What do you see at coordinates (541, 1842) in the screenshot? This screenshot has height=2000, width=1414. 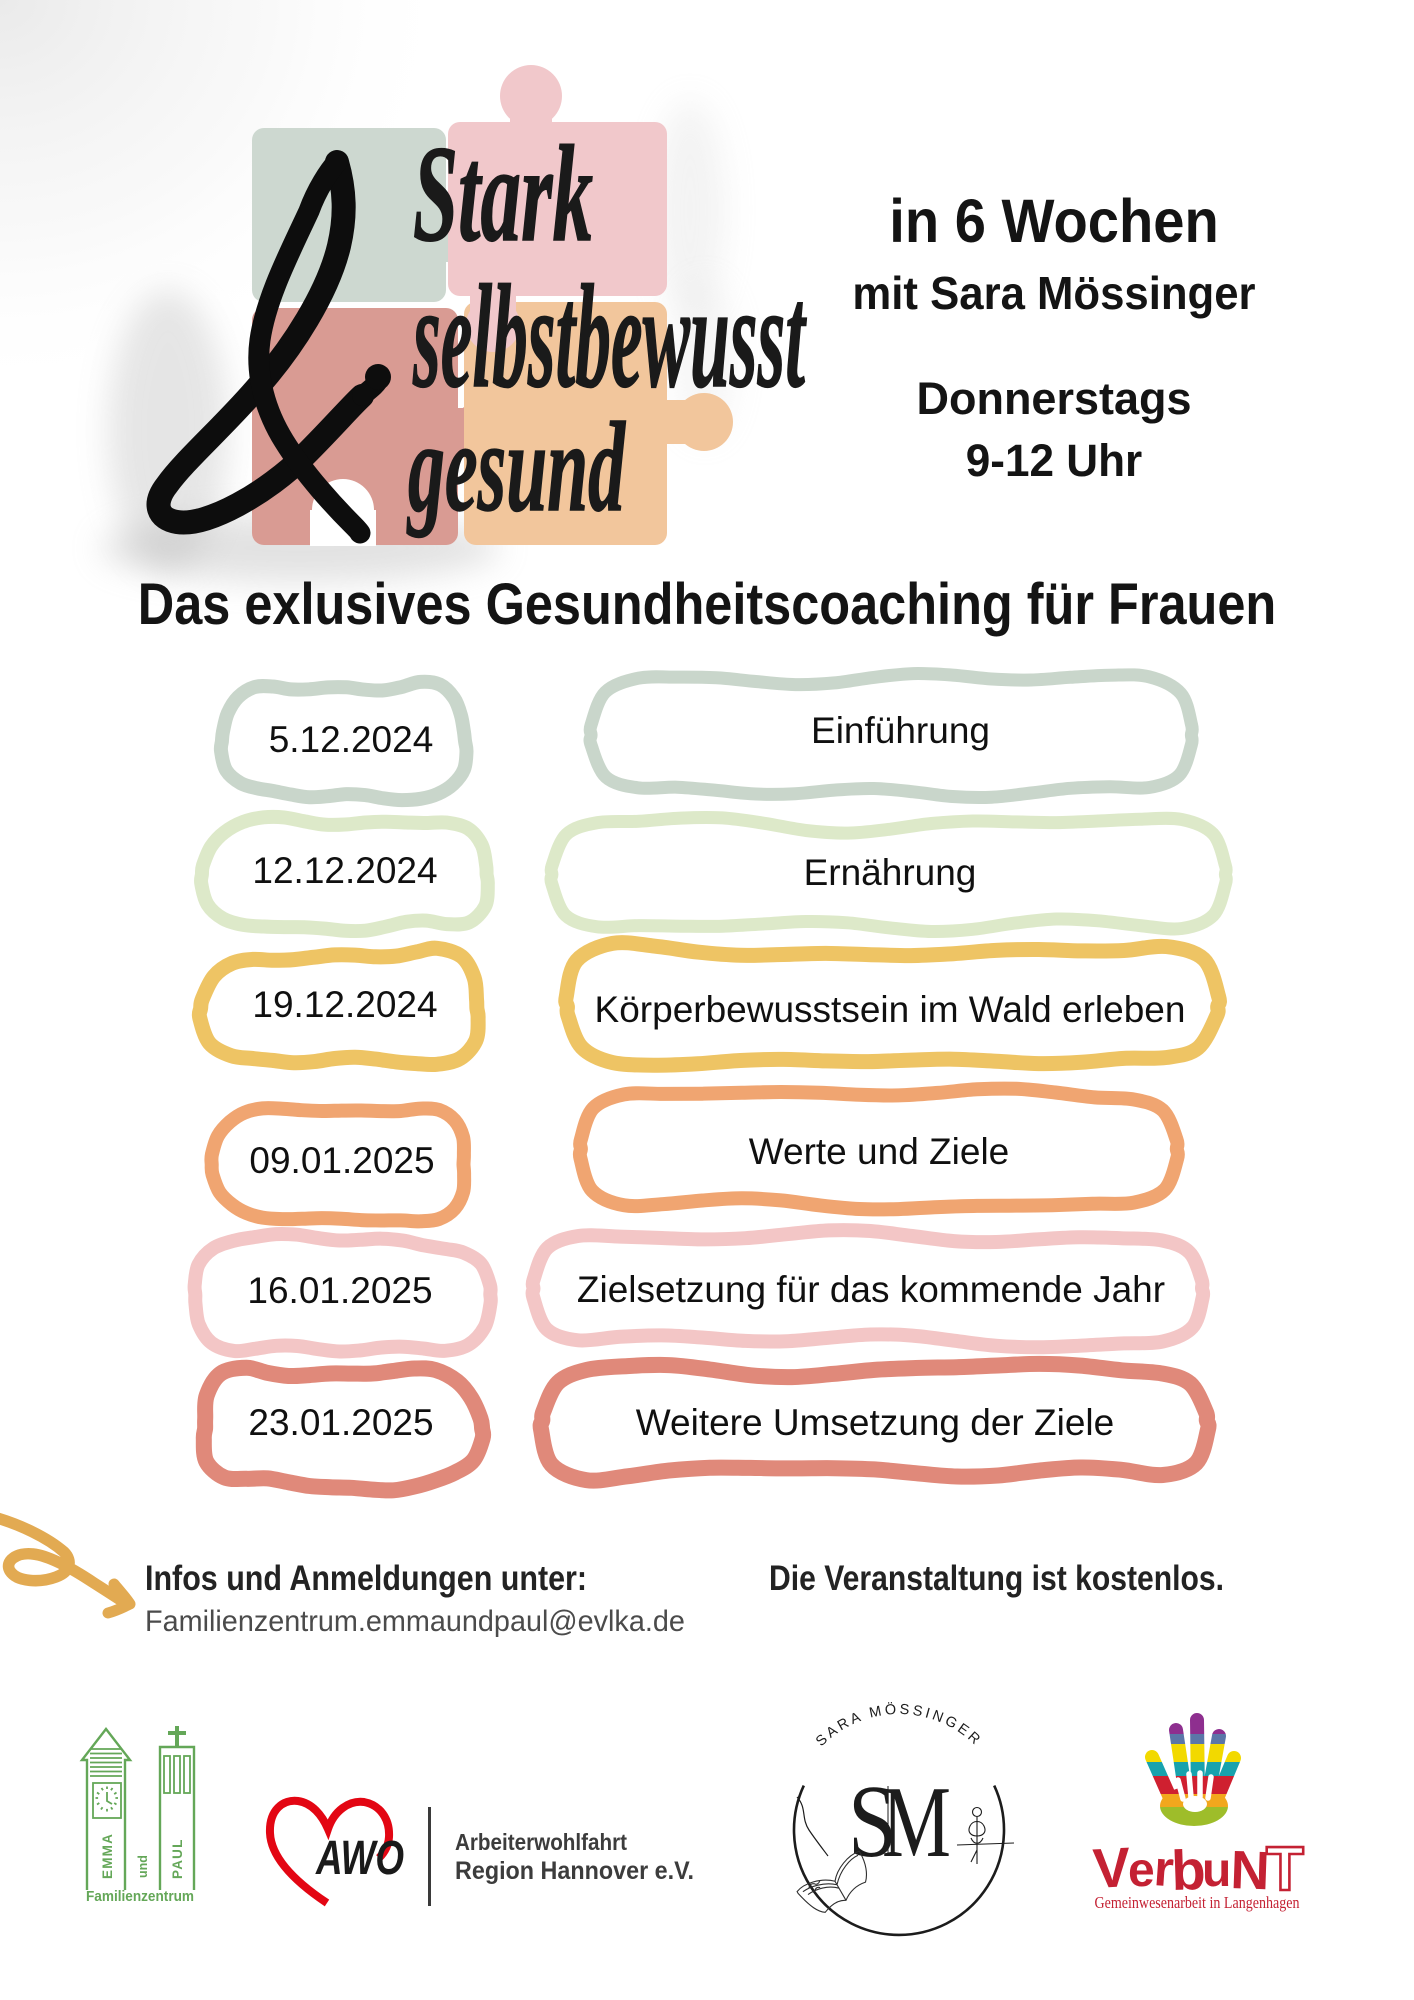 I see `svg-text: Arbeiterwohlfahrt` at bounding box center [541, 1842].